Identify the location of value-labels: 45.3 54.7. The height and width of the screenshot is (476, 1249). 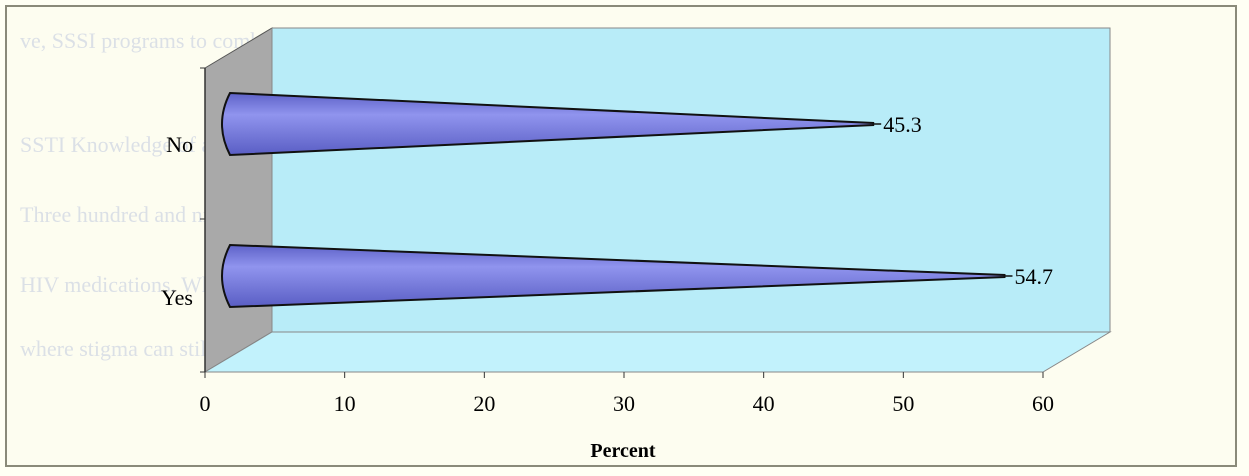
(968, 200).